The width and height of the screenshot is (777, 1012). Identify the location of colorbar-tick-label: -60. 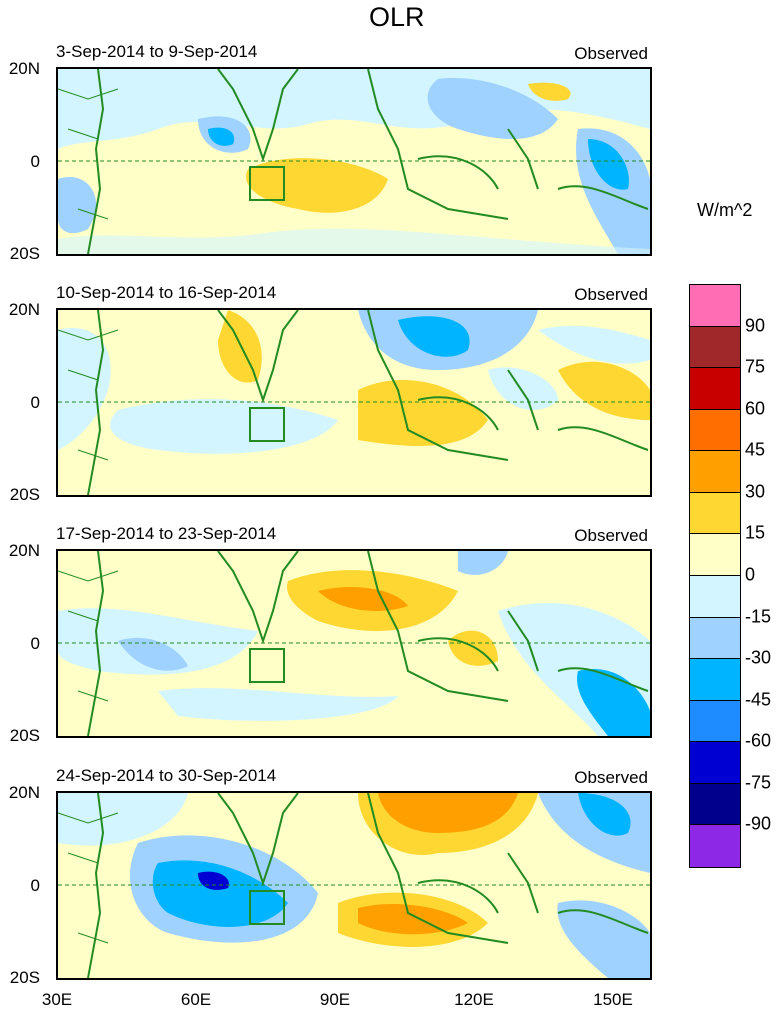
(758, 740).